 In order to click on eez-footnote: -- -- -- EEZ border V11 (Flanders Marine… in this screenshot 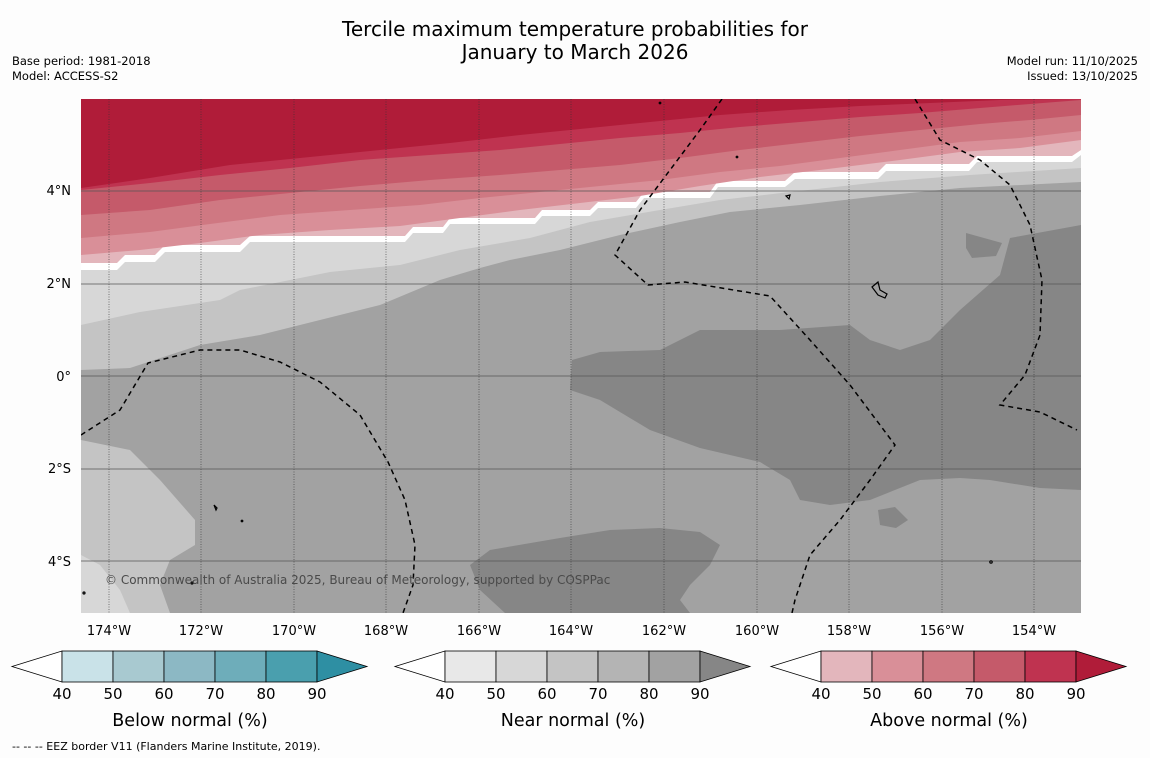, I will do `click(166, 746)`.